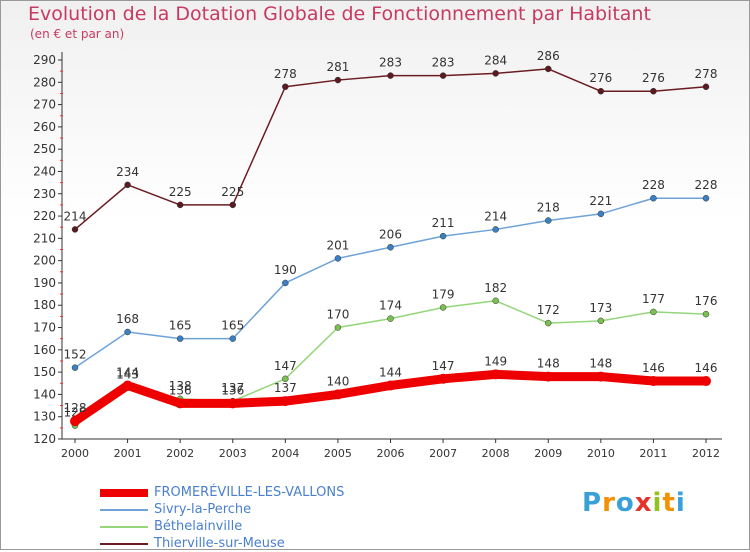 The width and height of the screenshot is (750, 552). What do you see at coordinates (443, 294) in the screenshot?
I see `data-label: 179` at bounding box center [443, 294].